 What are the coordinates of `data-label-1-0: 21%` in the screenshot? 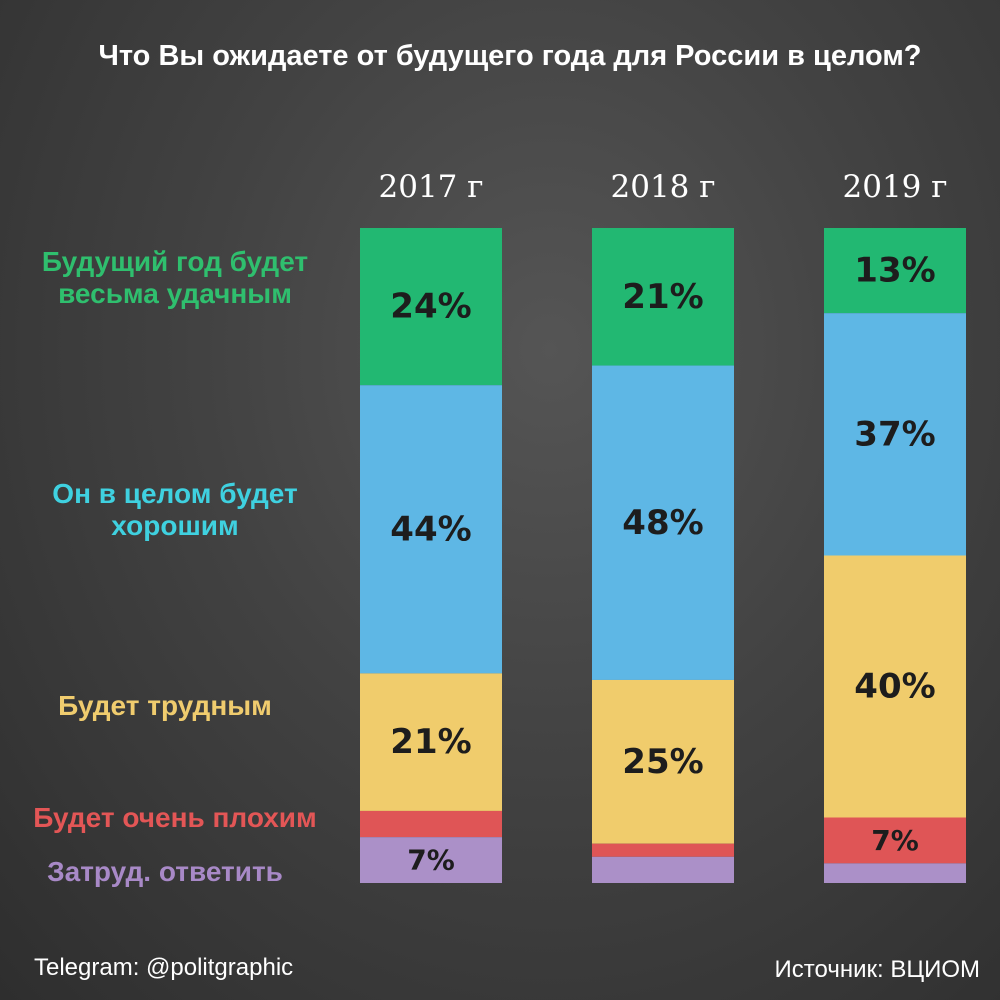 It's located at (662, 297).